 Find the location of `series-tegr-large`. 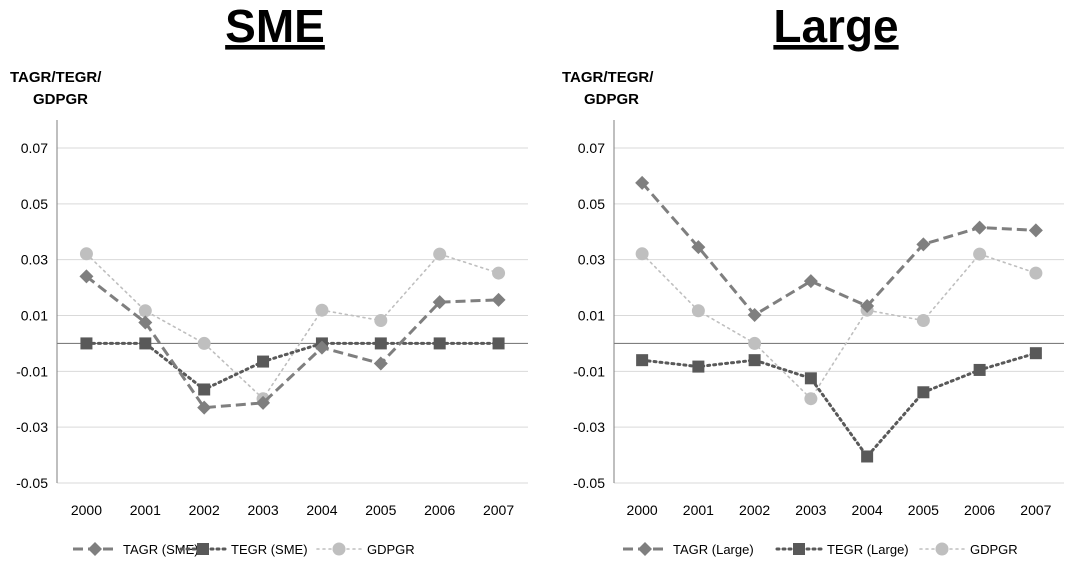

series-tegr-large is located at coordinates (839, 405).